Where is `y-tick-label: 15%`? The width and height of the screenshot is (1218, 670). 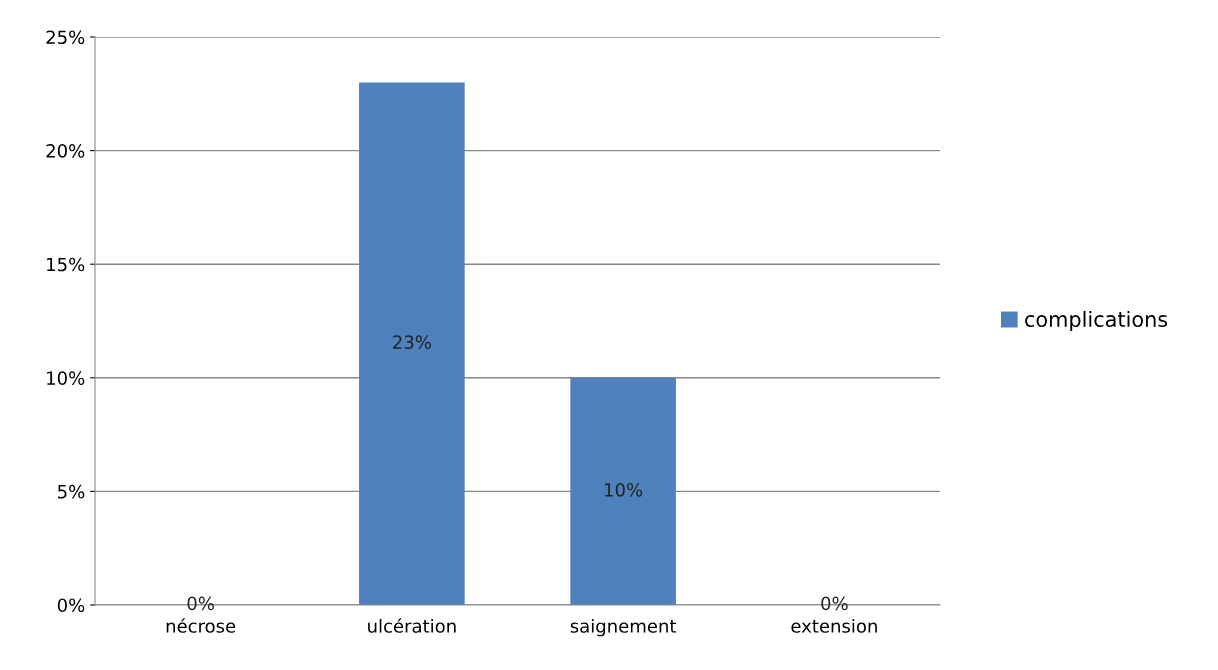 y-tick-label: 15% is located at coordinates (66, 264).